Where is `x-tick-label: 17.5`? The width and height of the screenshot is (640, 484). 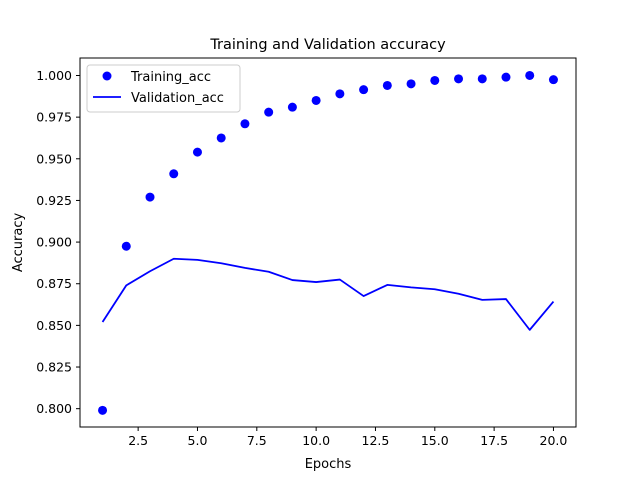
x-tick-label: 17.5 is located at coordinates (494, 440).